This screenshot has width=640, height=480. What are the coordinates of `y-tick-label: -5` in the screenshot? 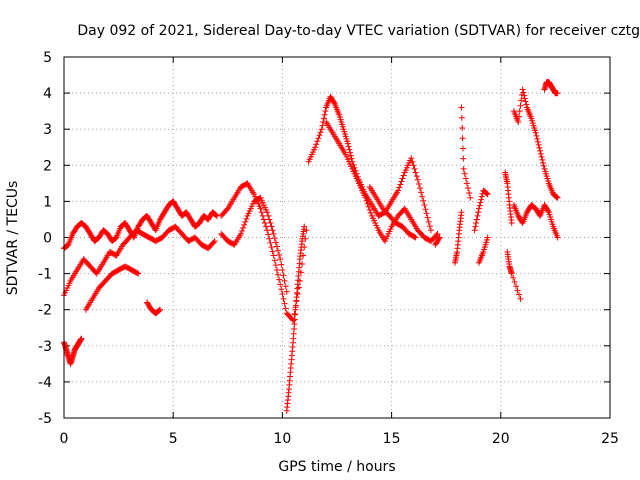 It's located at (45, 419).